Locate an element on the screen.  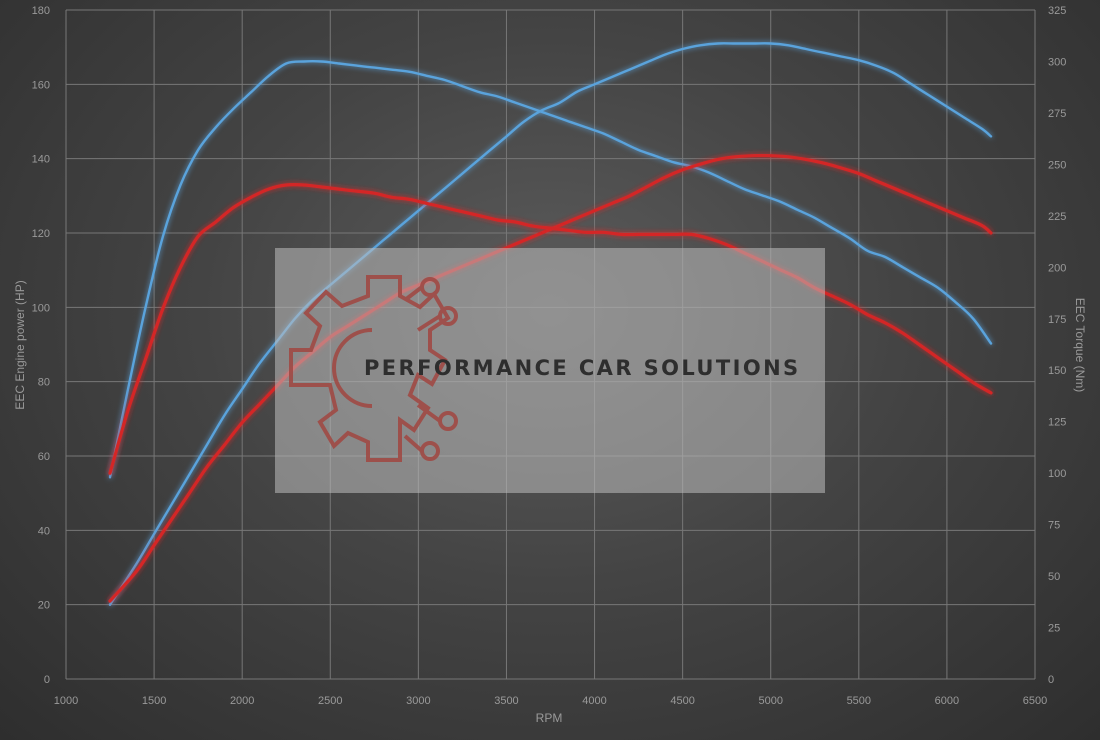
left-tick-label: 100 is located at coordinates (41, 308).